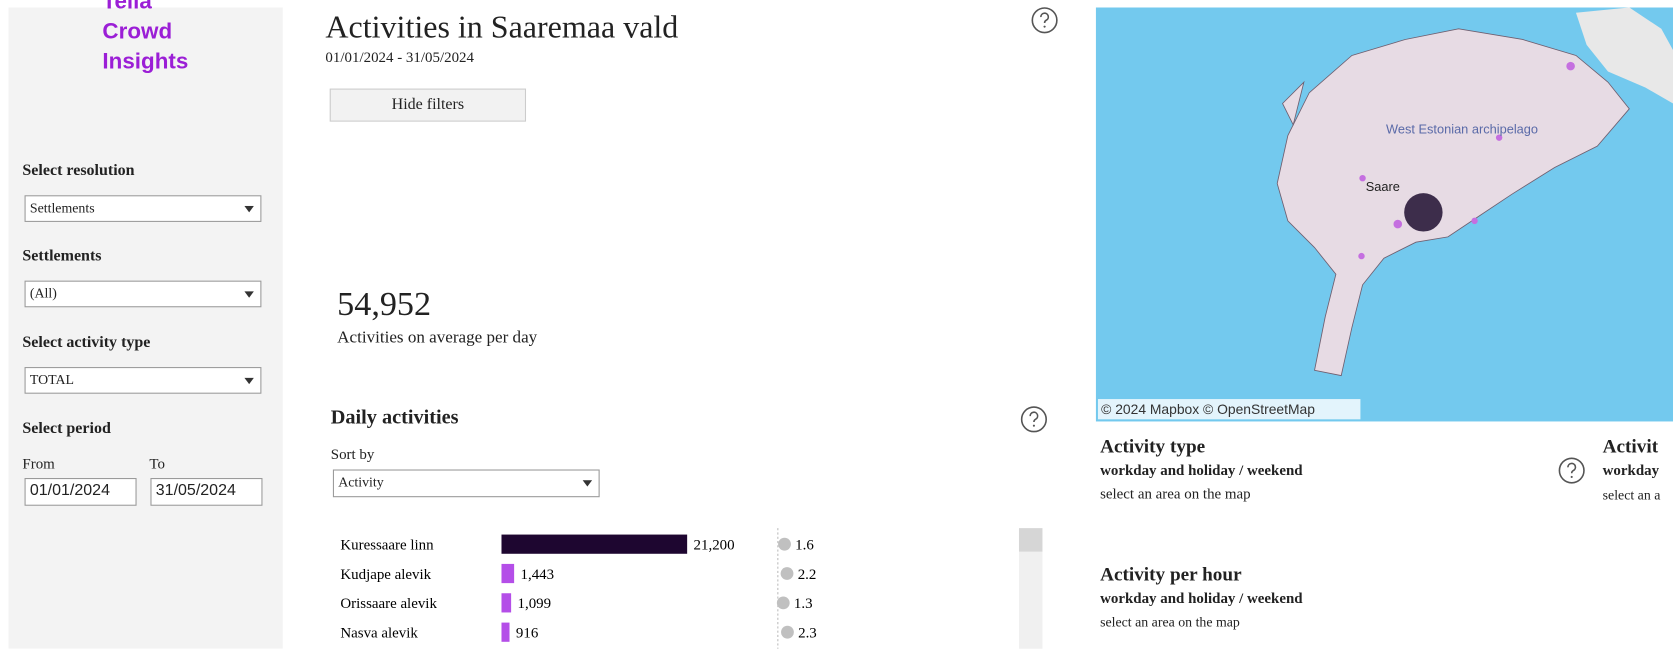 This screenshot has height=649, width=1673. Describe the element at coordinates (62, 256) in the screenshot. I see `filter-label: Settlements` at that location.